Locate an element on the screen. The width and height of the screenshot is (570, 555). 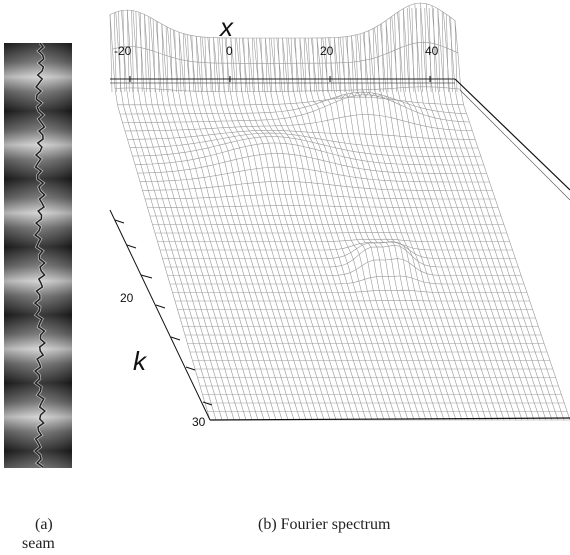
right-floor-edge is located at coordinates (512, 134).